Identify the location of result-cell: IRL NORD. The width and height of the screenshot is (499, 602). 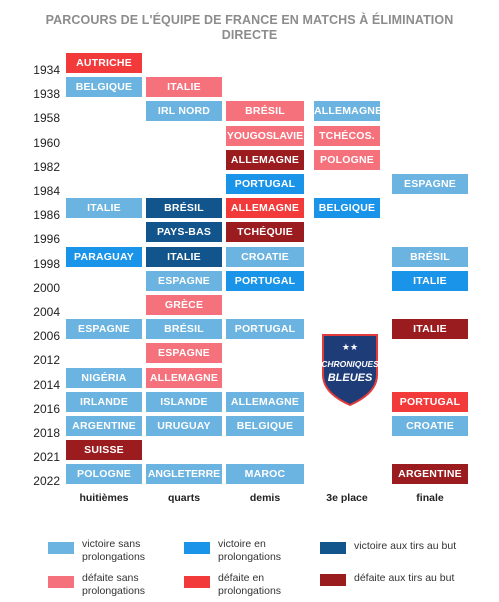
(184, 111).